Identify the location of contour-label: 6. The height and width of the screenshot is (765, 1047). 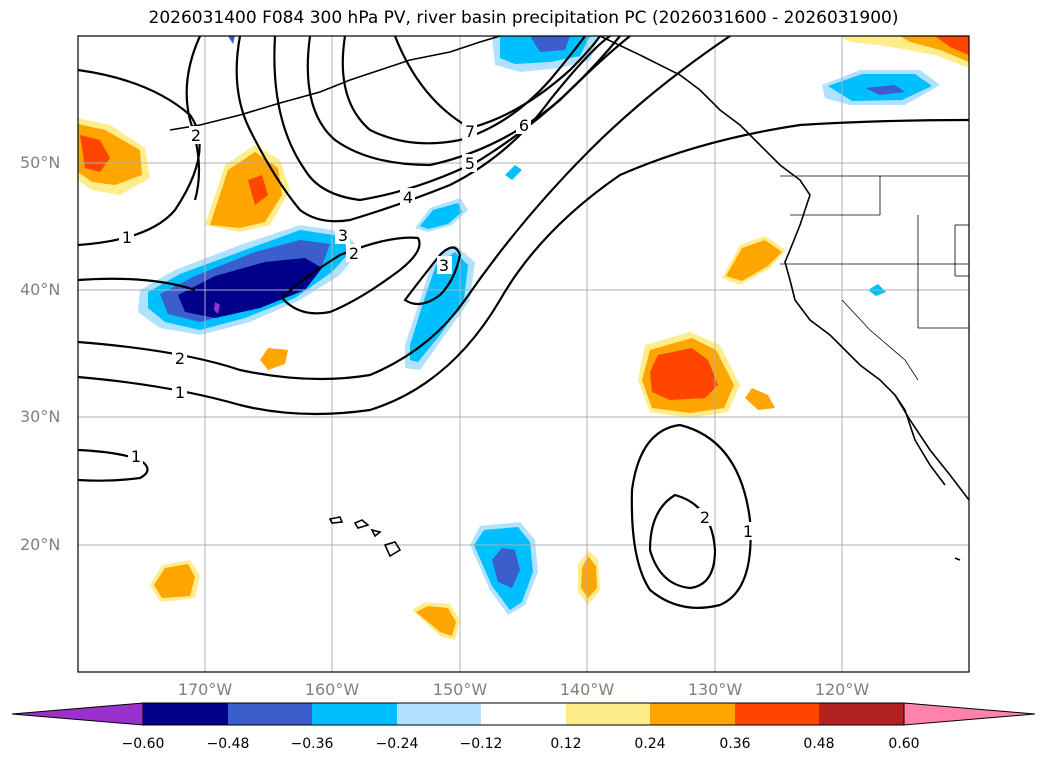
(524, 125).